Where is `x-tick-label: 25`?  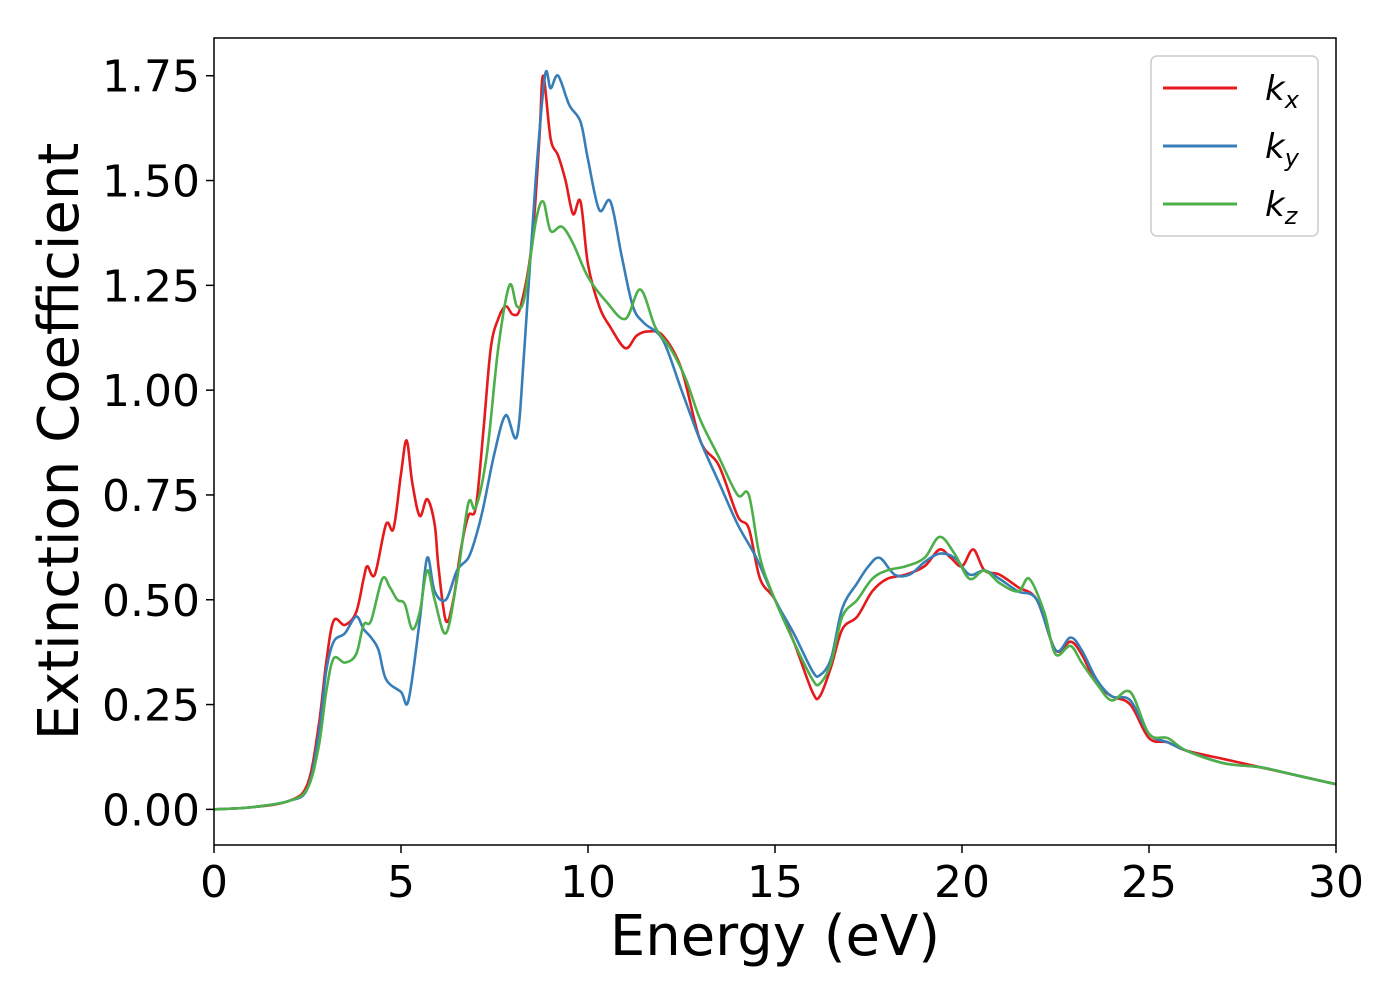 x-tick-label: 25 is located at coordinates (1149, 882).